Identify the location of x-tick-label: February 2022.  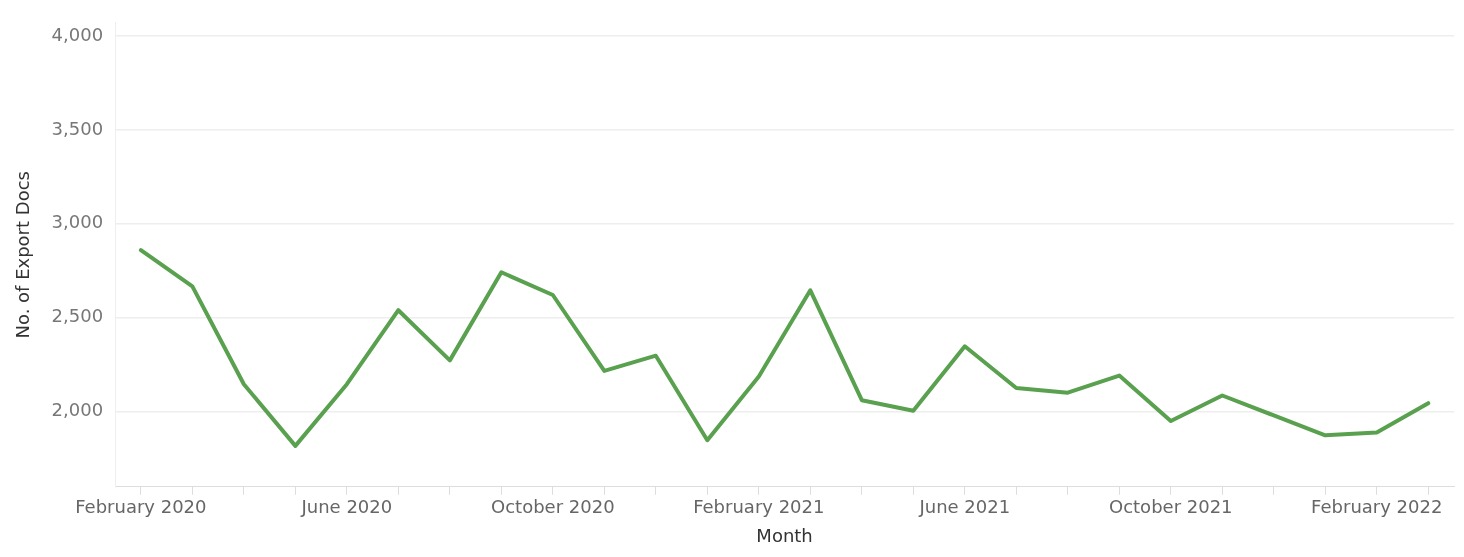
(1377, 507).